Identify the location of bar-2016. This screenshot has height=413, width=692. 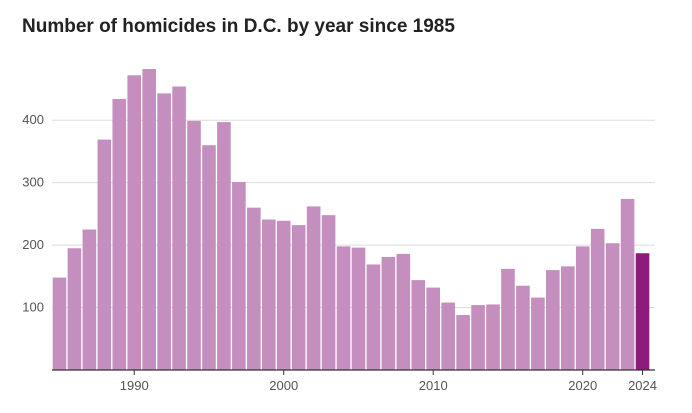
(523, 327).